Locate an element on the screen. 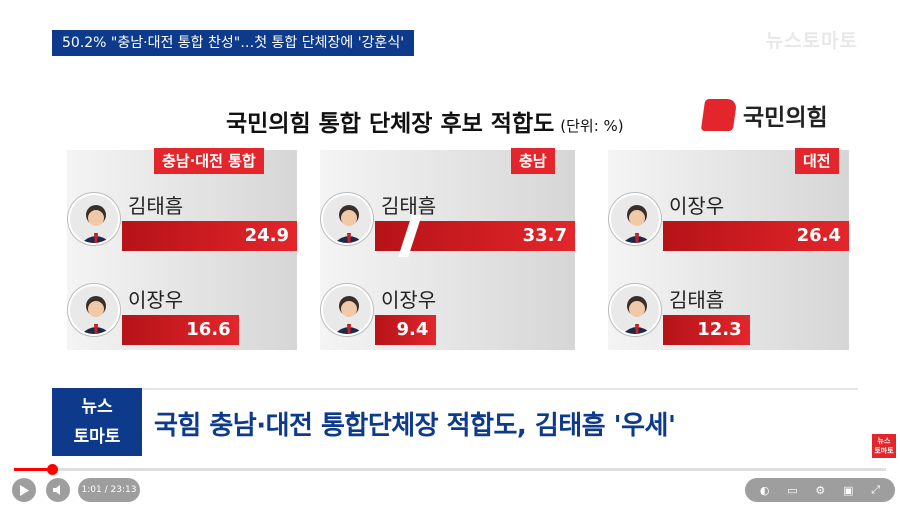  miniplayer-icon: ▣ is located at coordinates (848, 490).